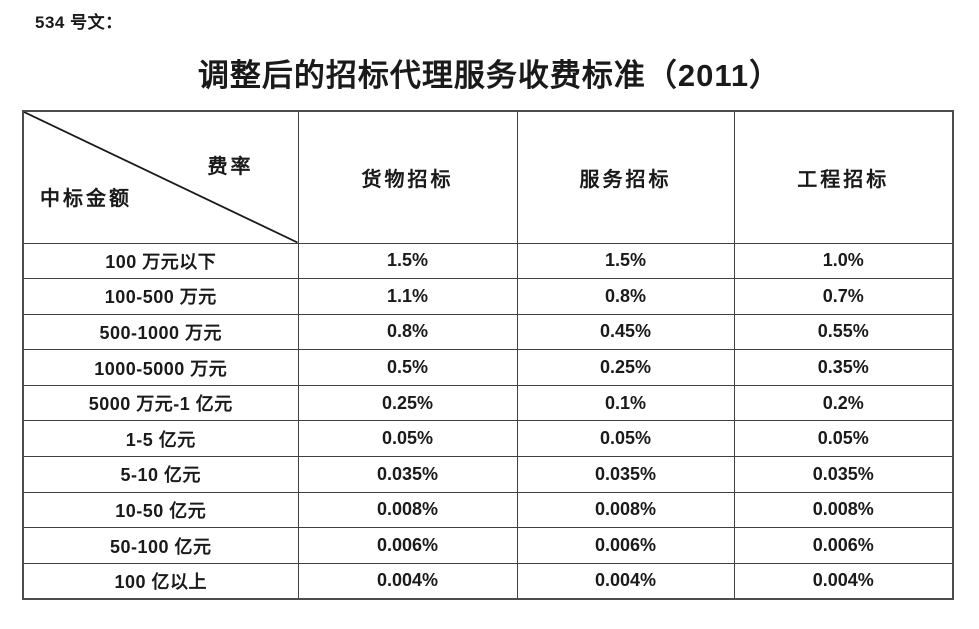 This screenshot has height=629, width=979. I want to click on engineering-rate-cell: 0.7%, so click(843, 296).